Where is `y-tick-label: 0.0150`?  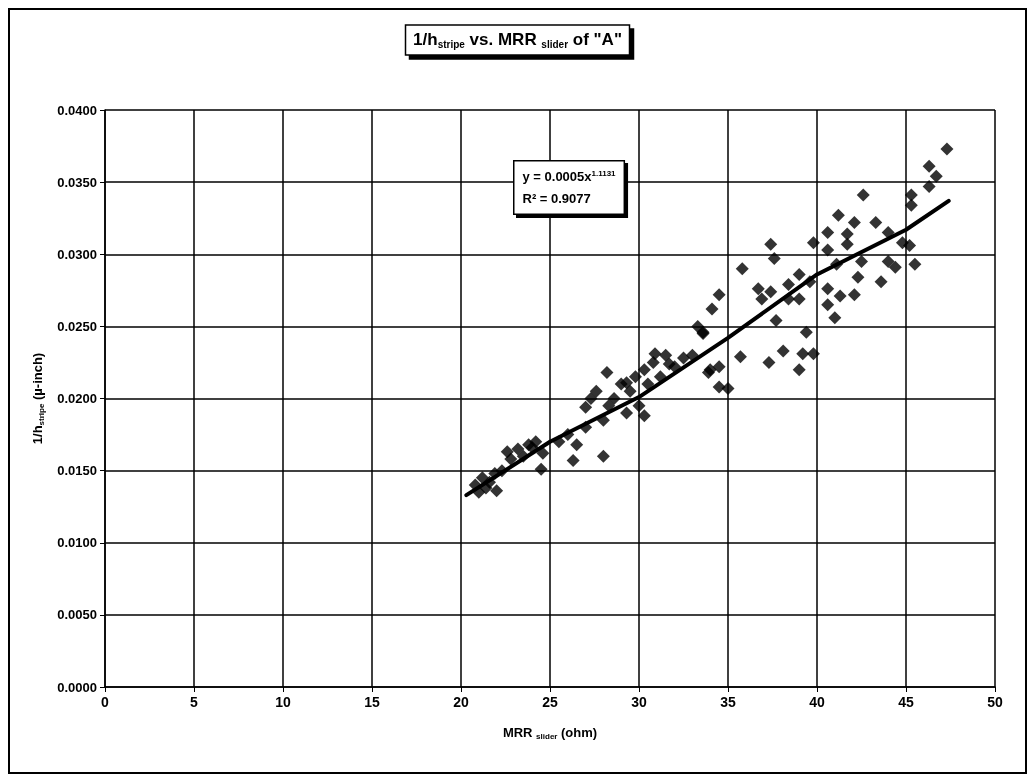 y-tick-label: 0.0150 is located at coordinates (77, 471).